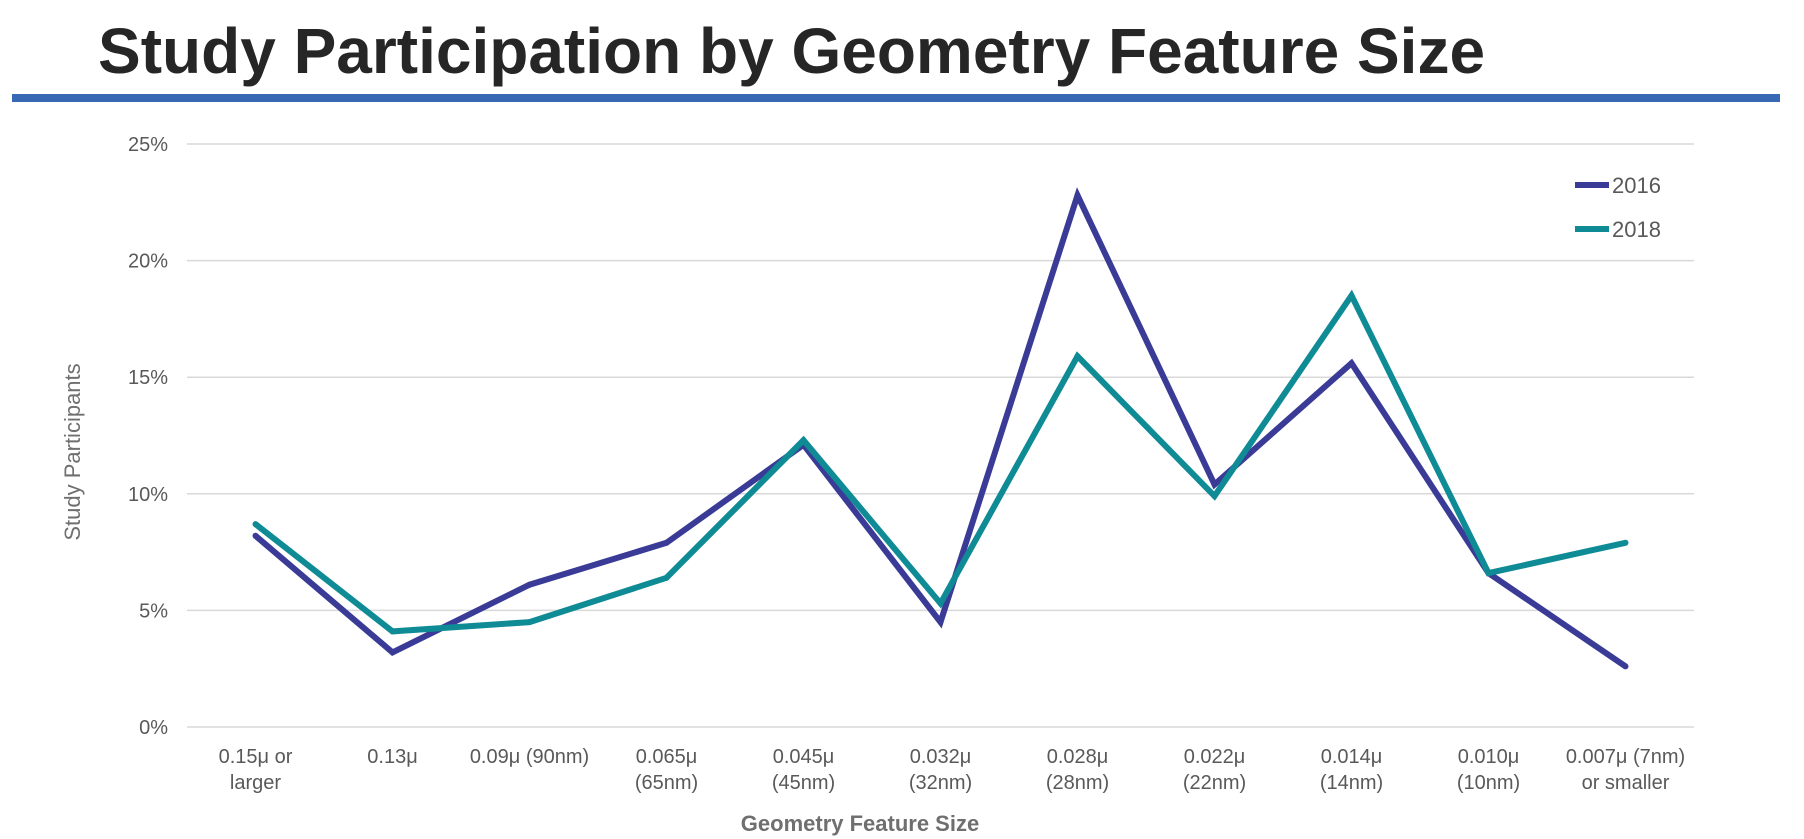 The image size is (1804, 839). I want to click on legend-label: 2016, so click(1636, 185).